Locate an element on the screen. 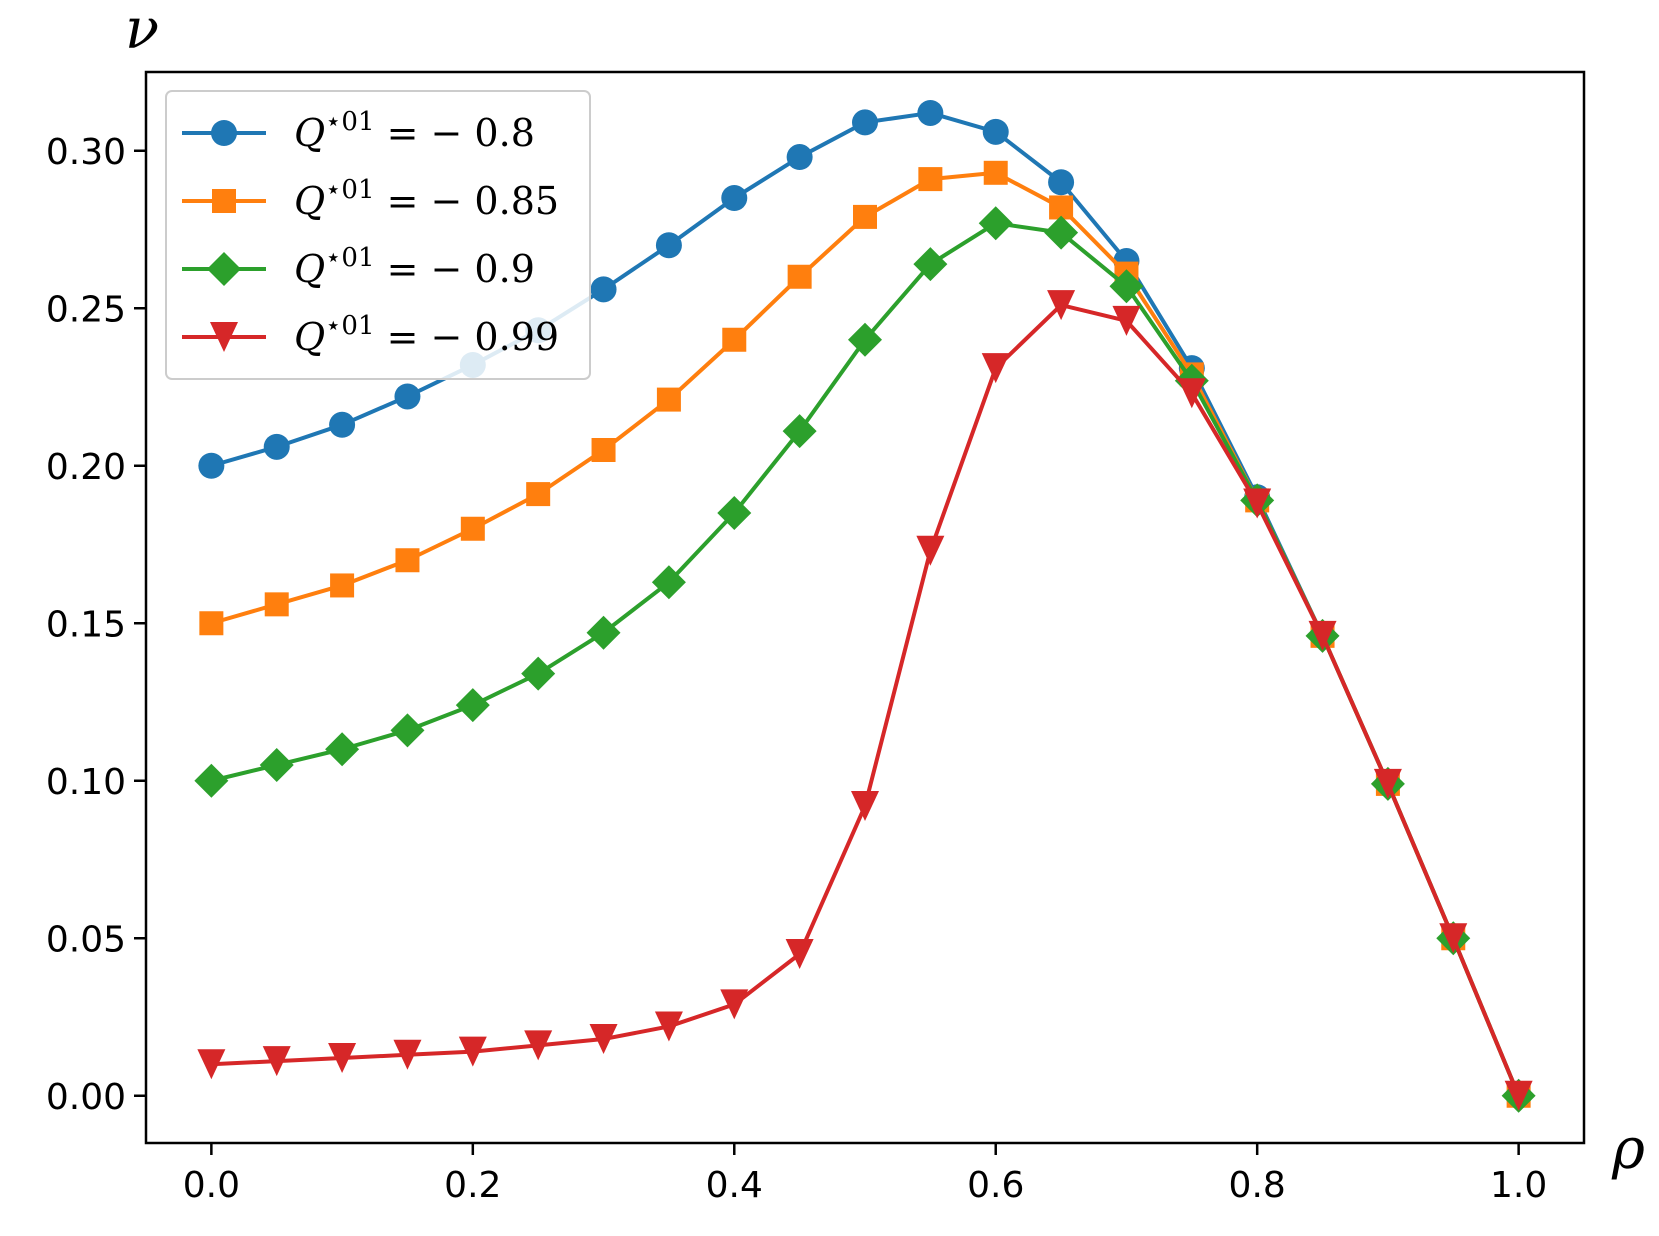  legend-item: Q⋆01 = − 0.8 is located at coordinates (358, 131).